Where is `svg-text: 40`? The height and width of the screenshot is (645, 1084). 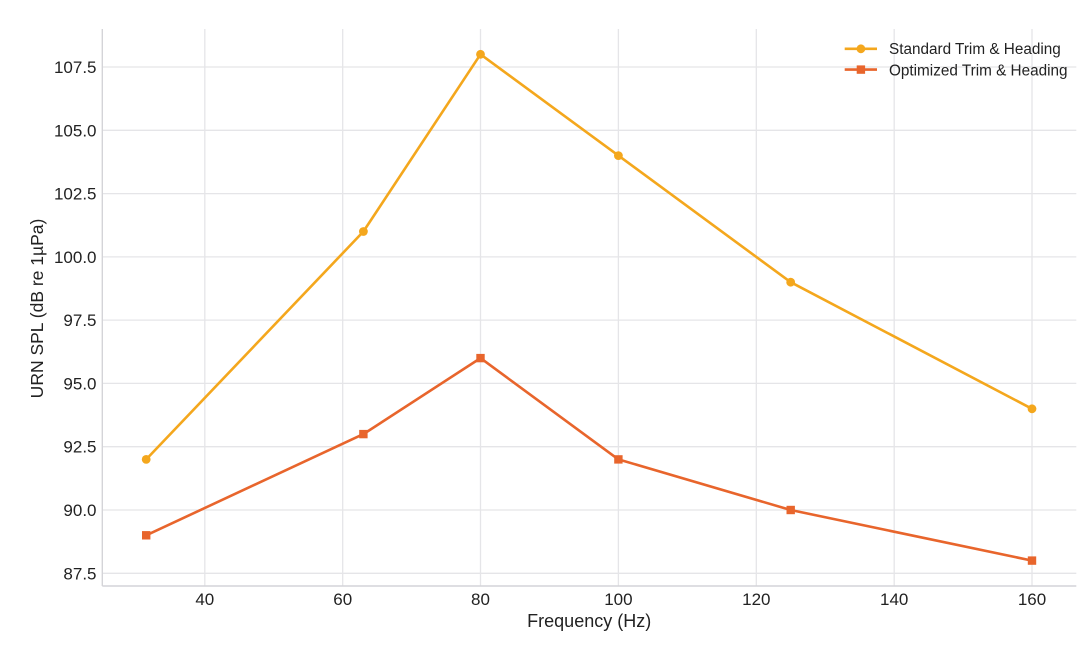
svg-text: 40 is located at coordinates (204, 599).